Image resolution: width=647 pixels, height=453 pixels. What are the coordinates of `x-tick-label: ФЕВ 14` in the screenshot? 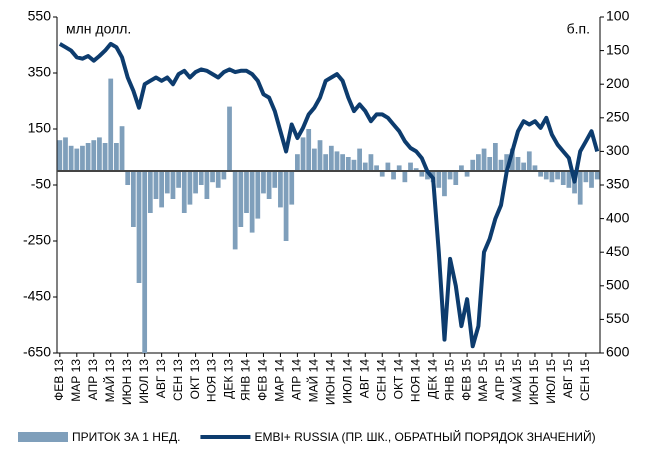 It's located at (263, 380).